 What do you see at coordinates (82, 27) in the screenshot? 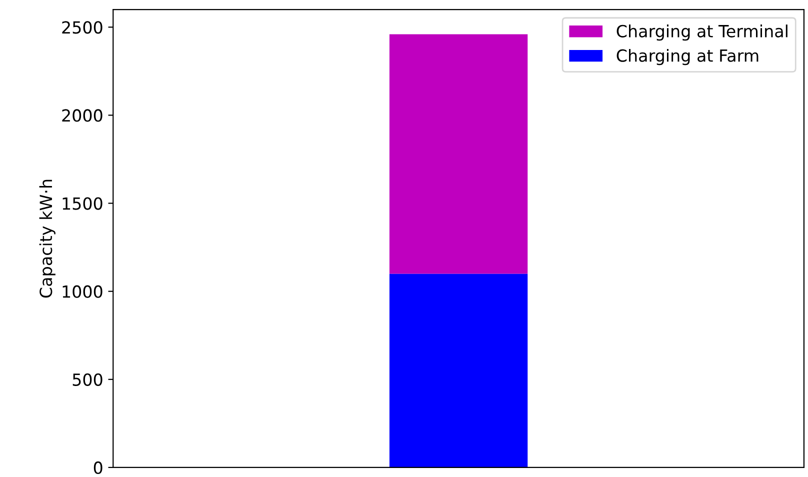
I see `y-tick-label: 2500` at bounding box center [82, 27].